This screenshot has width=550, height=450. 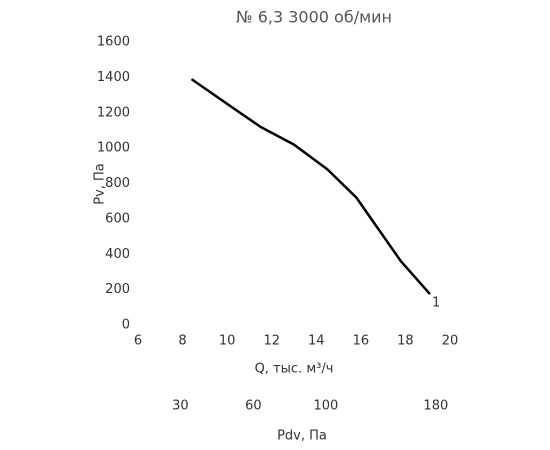 What do you see at coordinates (117, 183) in the screenshot?
I see `y-tick-label: 800` at bounding box center [117, 183].